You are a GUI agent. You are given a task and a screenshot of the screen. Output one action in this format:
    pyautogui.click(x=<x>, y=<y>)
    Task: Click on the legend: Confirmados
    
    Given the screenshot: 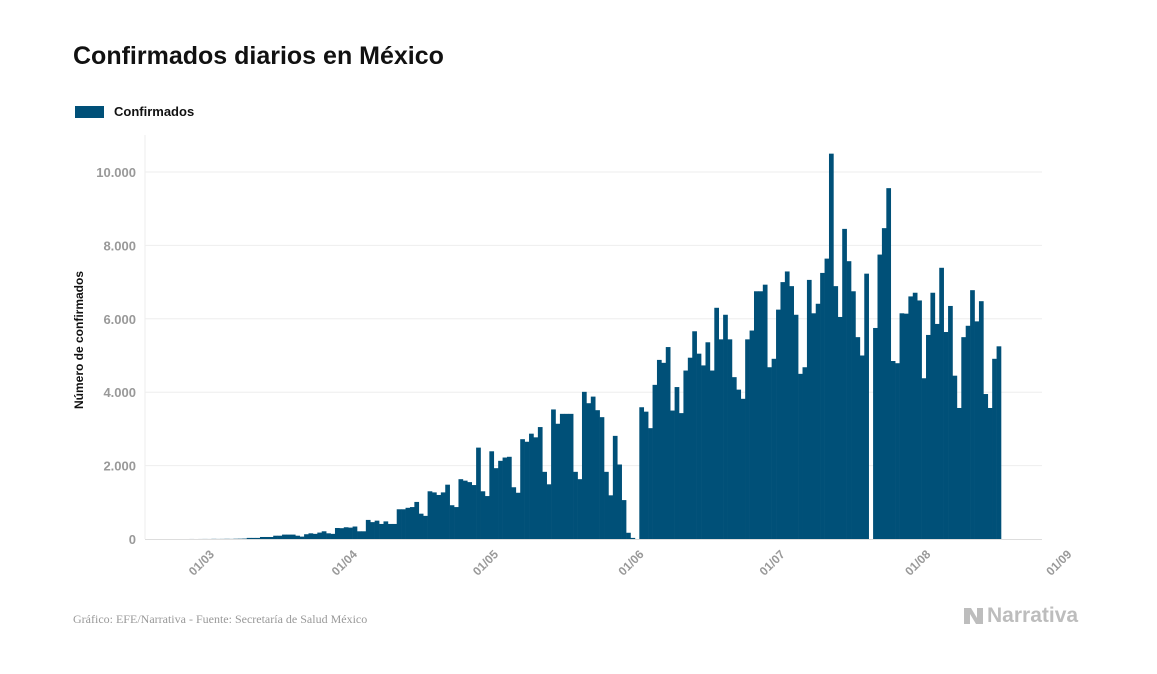 What is the action you would take?
    pyautogui.click(x=134, y=111)
    